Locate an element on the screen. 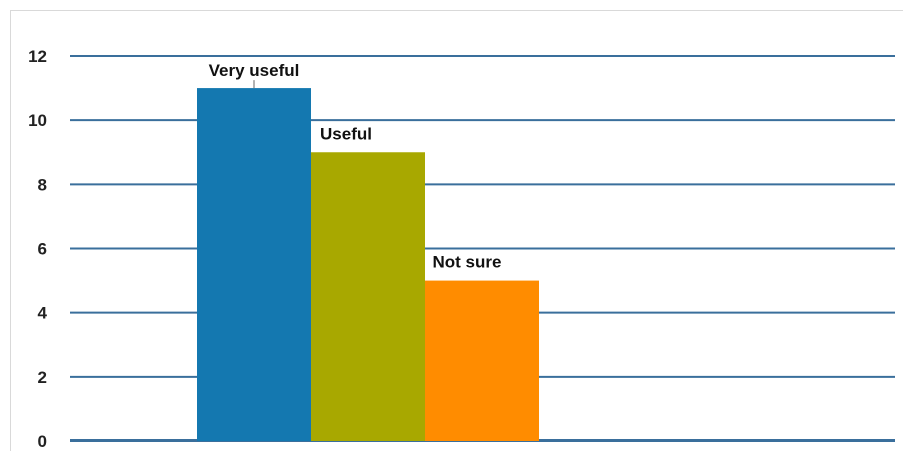 Image resolution: width=904 pixels, height=451 pixels. y-tick-label: 6 is located at coordinates (42, 249).